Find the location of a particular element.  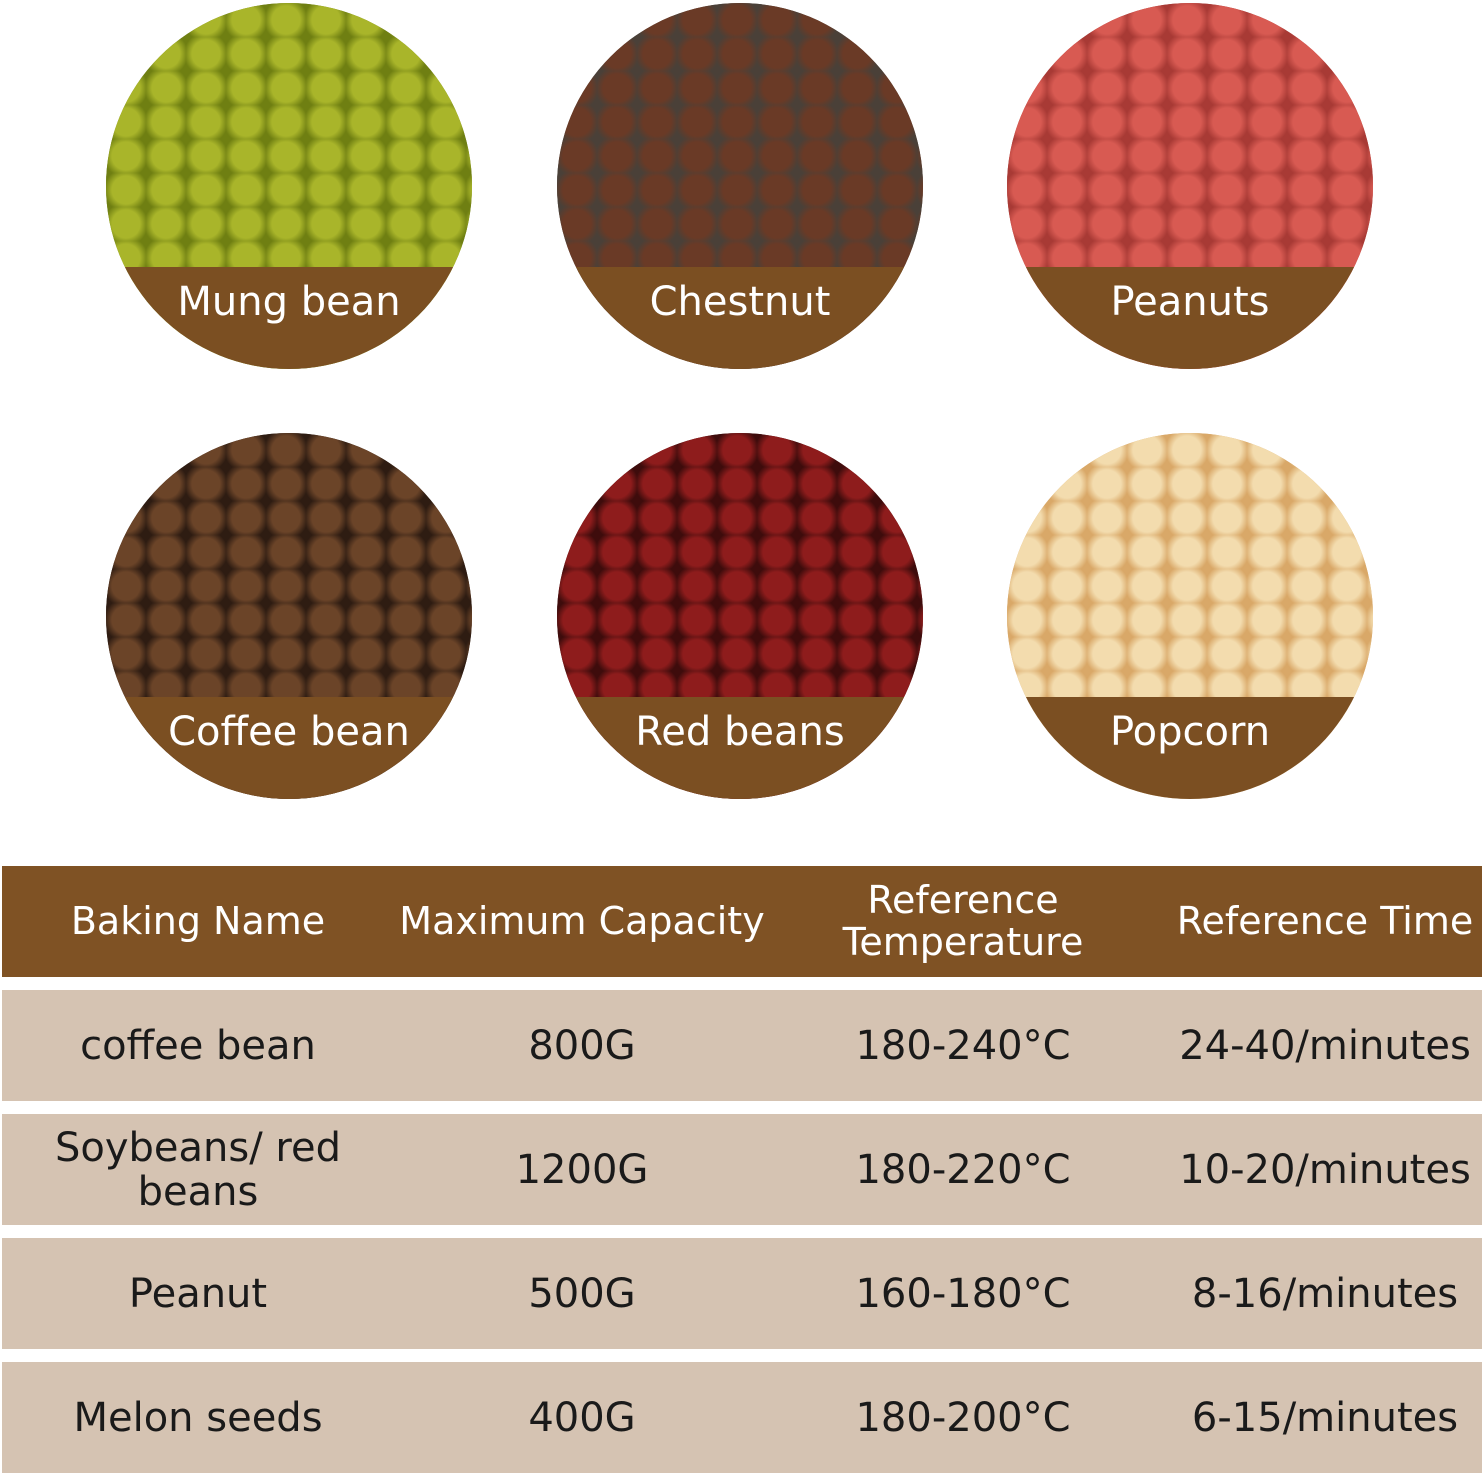

table-cell: 180-220°C is located at coordinates (963, 1169).